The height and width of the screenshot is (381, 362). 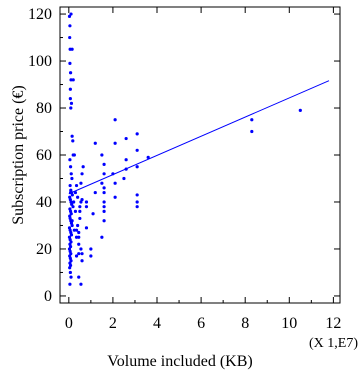 What do you see at coordinates (44, 249) in the screenshot?
I see `y-tick-label: 20` at bounding box center [44, 249].